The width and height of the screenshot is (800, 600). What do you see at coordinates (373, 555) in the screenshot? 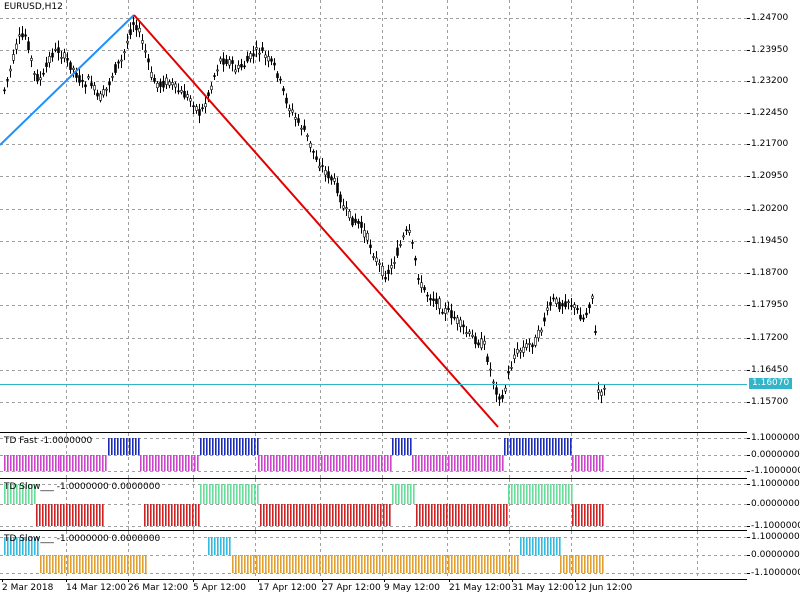
I see `td-slow-pane-2: TD Slow___ -1.0000000 0.0000000` at bounding box center [373, 555].